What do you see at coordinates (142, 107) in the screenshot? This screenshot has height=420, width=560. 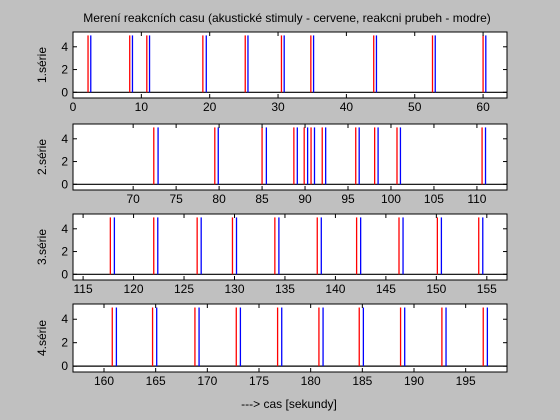 I see `x-tick-label: 10` at bounding box center [142, 107].